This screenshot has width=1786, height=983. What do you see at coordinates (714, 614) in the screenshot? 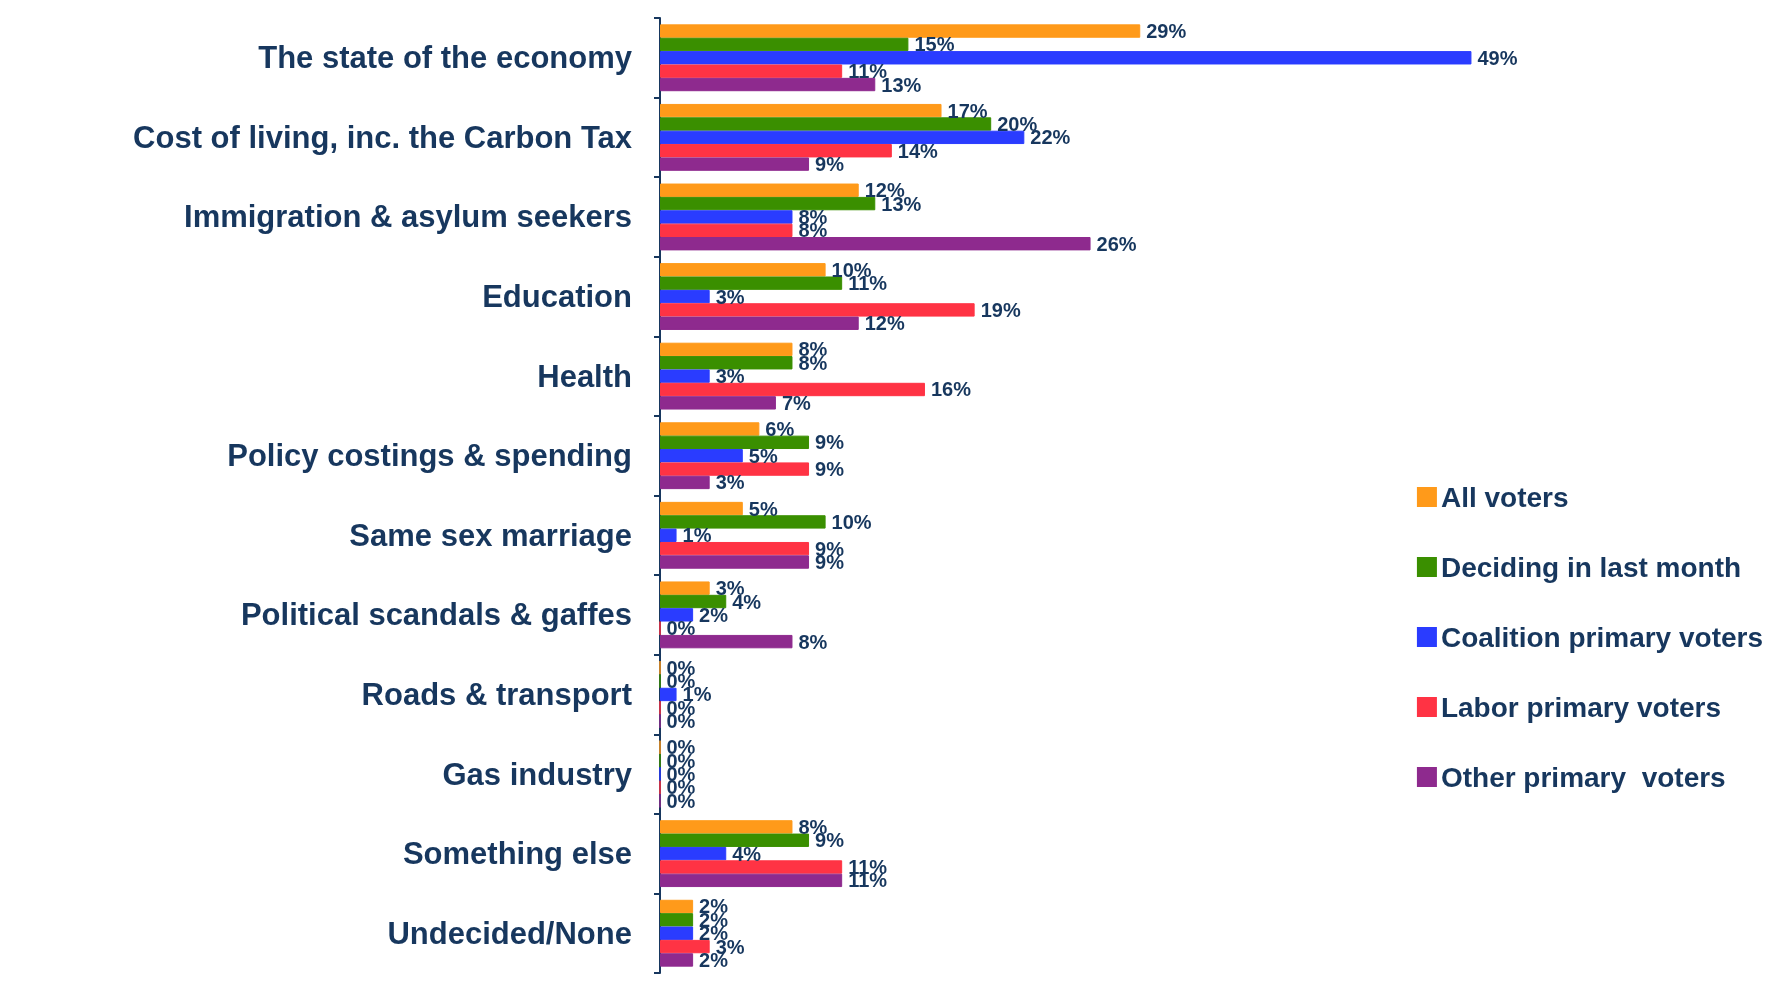
I see `data-label: 2%` at bounding box center [714, 614].